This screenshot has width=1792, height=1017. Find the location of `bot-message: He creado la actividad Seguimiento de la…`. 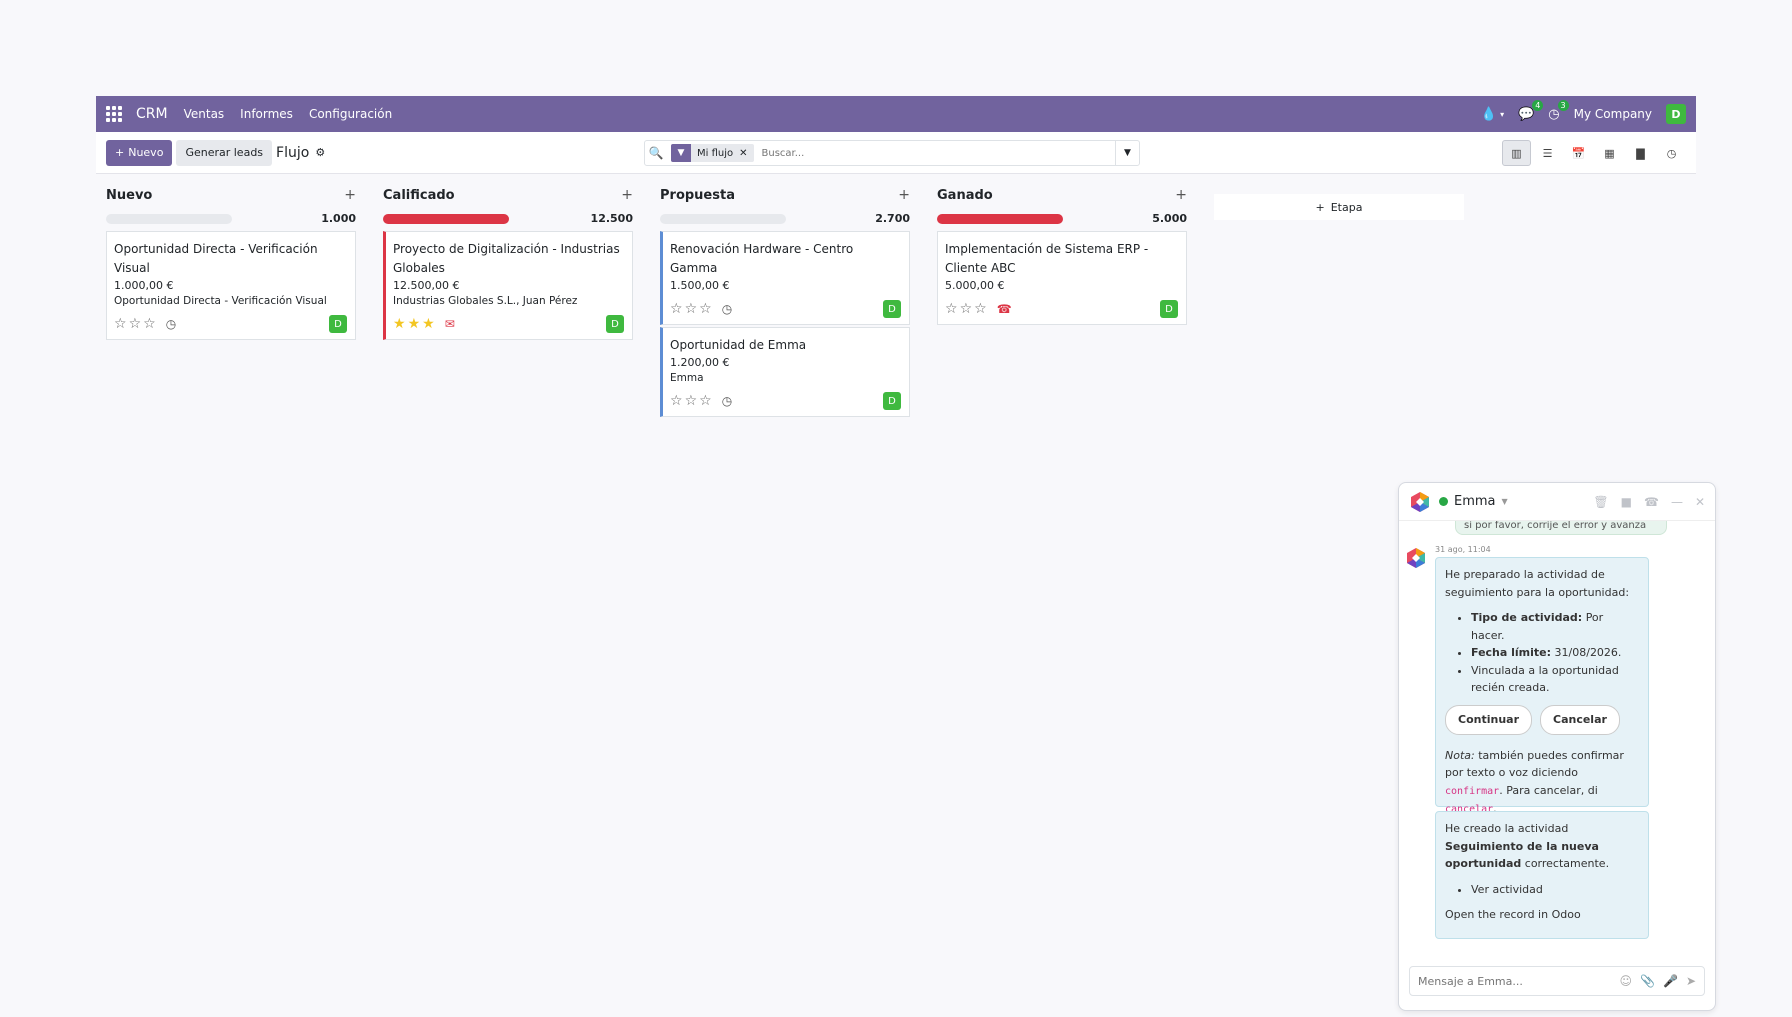

bot-message: He creado la actividad Seguimiento de la… is located at coordinates (1542, 875).